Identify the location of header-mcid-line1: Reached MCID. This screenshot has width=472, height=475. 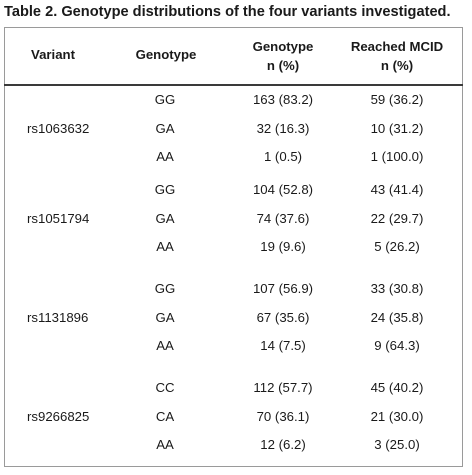
(397, 46).